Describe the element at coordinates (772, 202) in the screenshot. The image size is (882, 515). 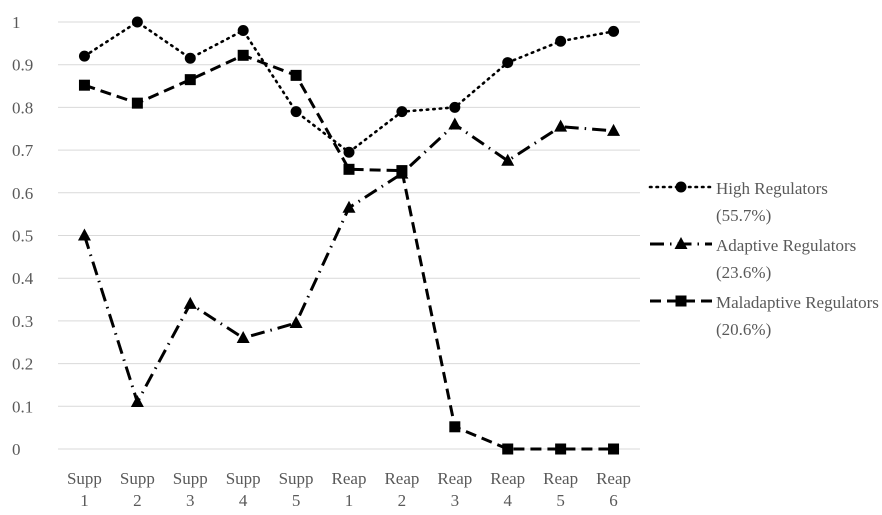
I see `legend-label: High Regulators (55.7%)` at that location.